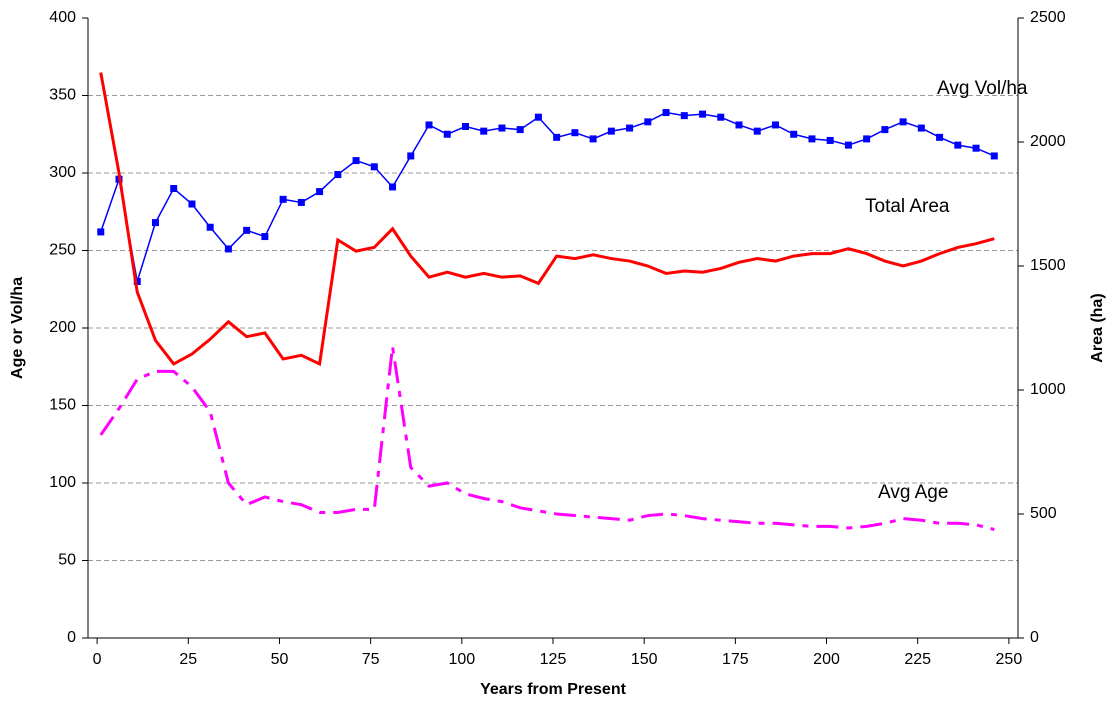 The height and width of the screenshot is (707, 1115). I want to click on y-tick-label: 300, so click(62, 172).